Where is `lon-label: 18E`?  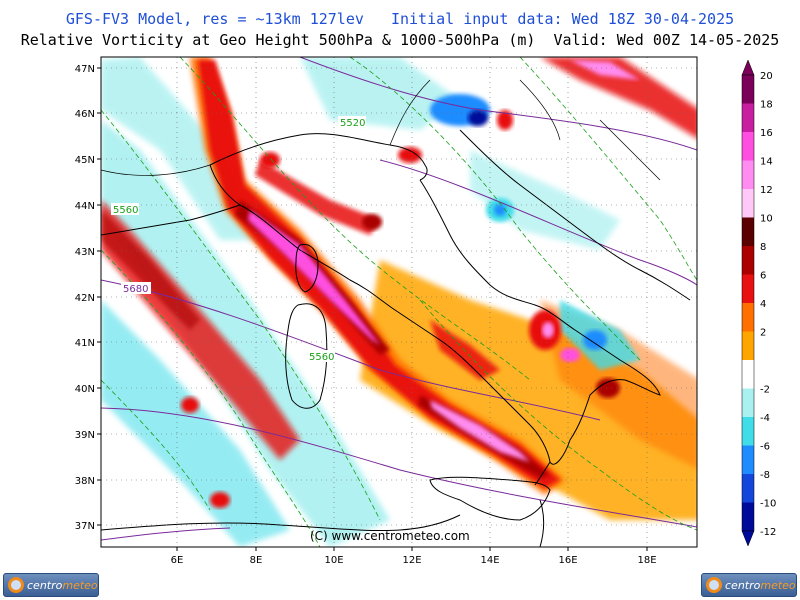
lon-label: 18E is located at coordinates (646, 560).